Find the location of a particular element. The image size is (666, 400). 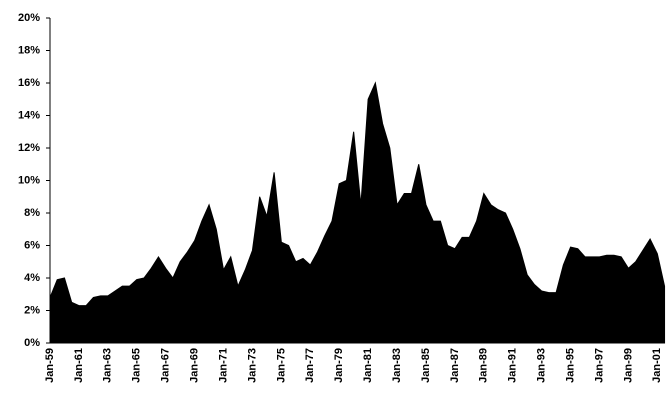

x-tick-label: Jan-97 is located at coordinates (599, 365).